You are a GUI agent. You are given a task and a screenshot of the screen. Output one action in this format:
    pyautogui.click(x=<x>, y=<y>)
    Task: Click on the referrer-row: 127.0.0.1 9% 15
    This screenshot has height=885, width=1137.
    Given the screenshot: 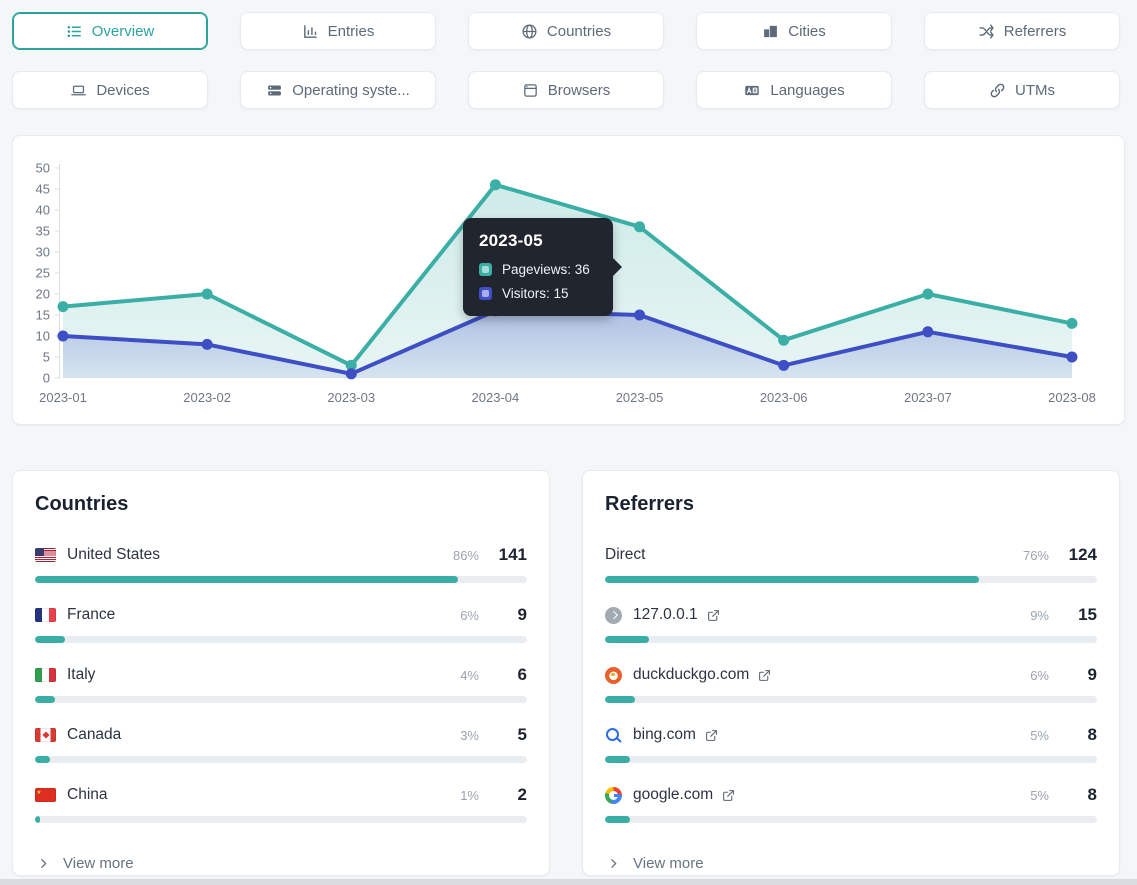 What is the action you would take?
    pyautogui.click(x=851, y=622)
    